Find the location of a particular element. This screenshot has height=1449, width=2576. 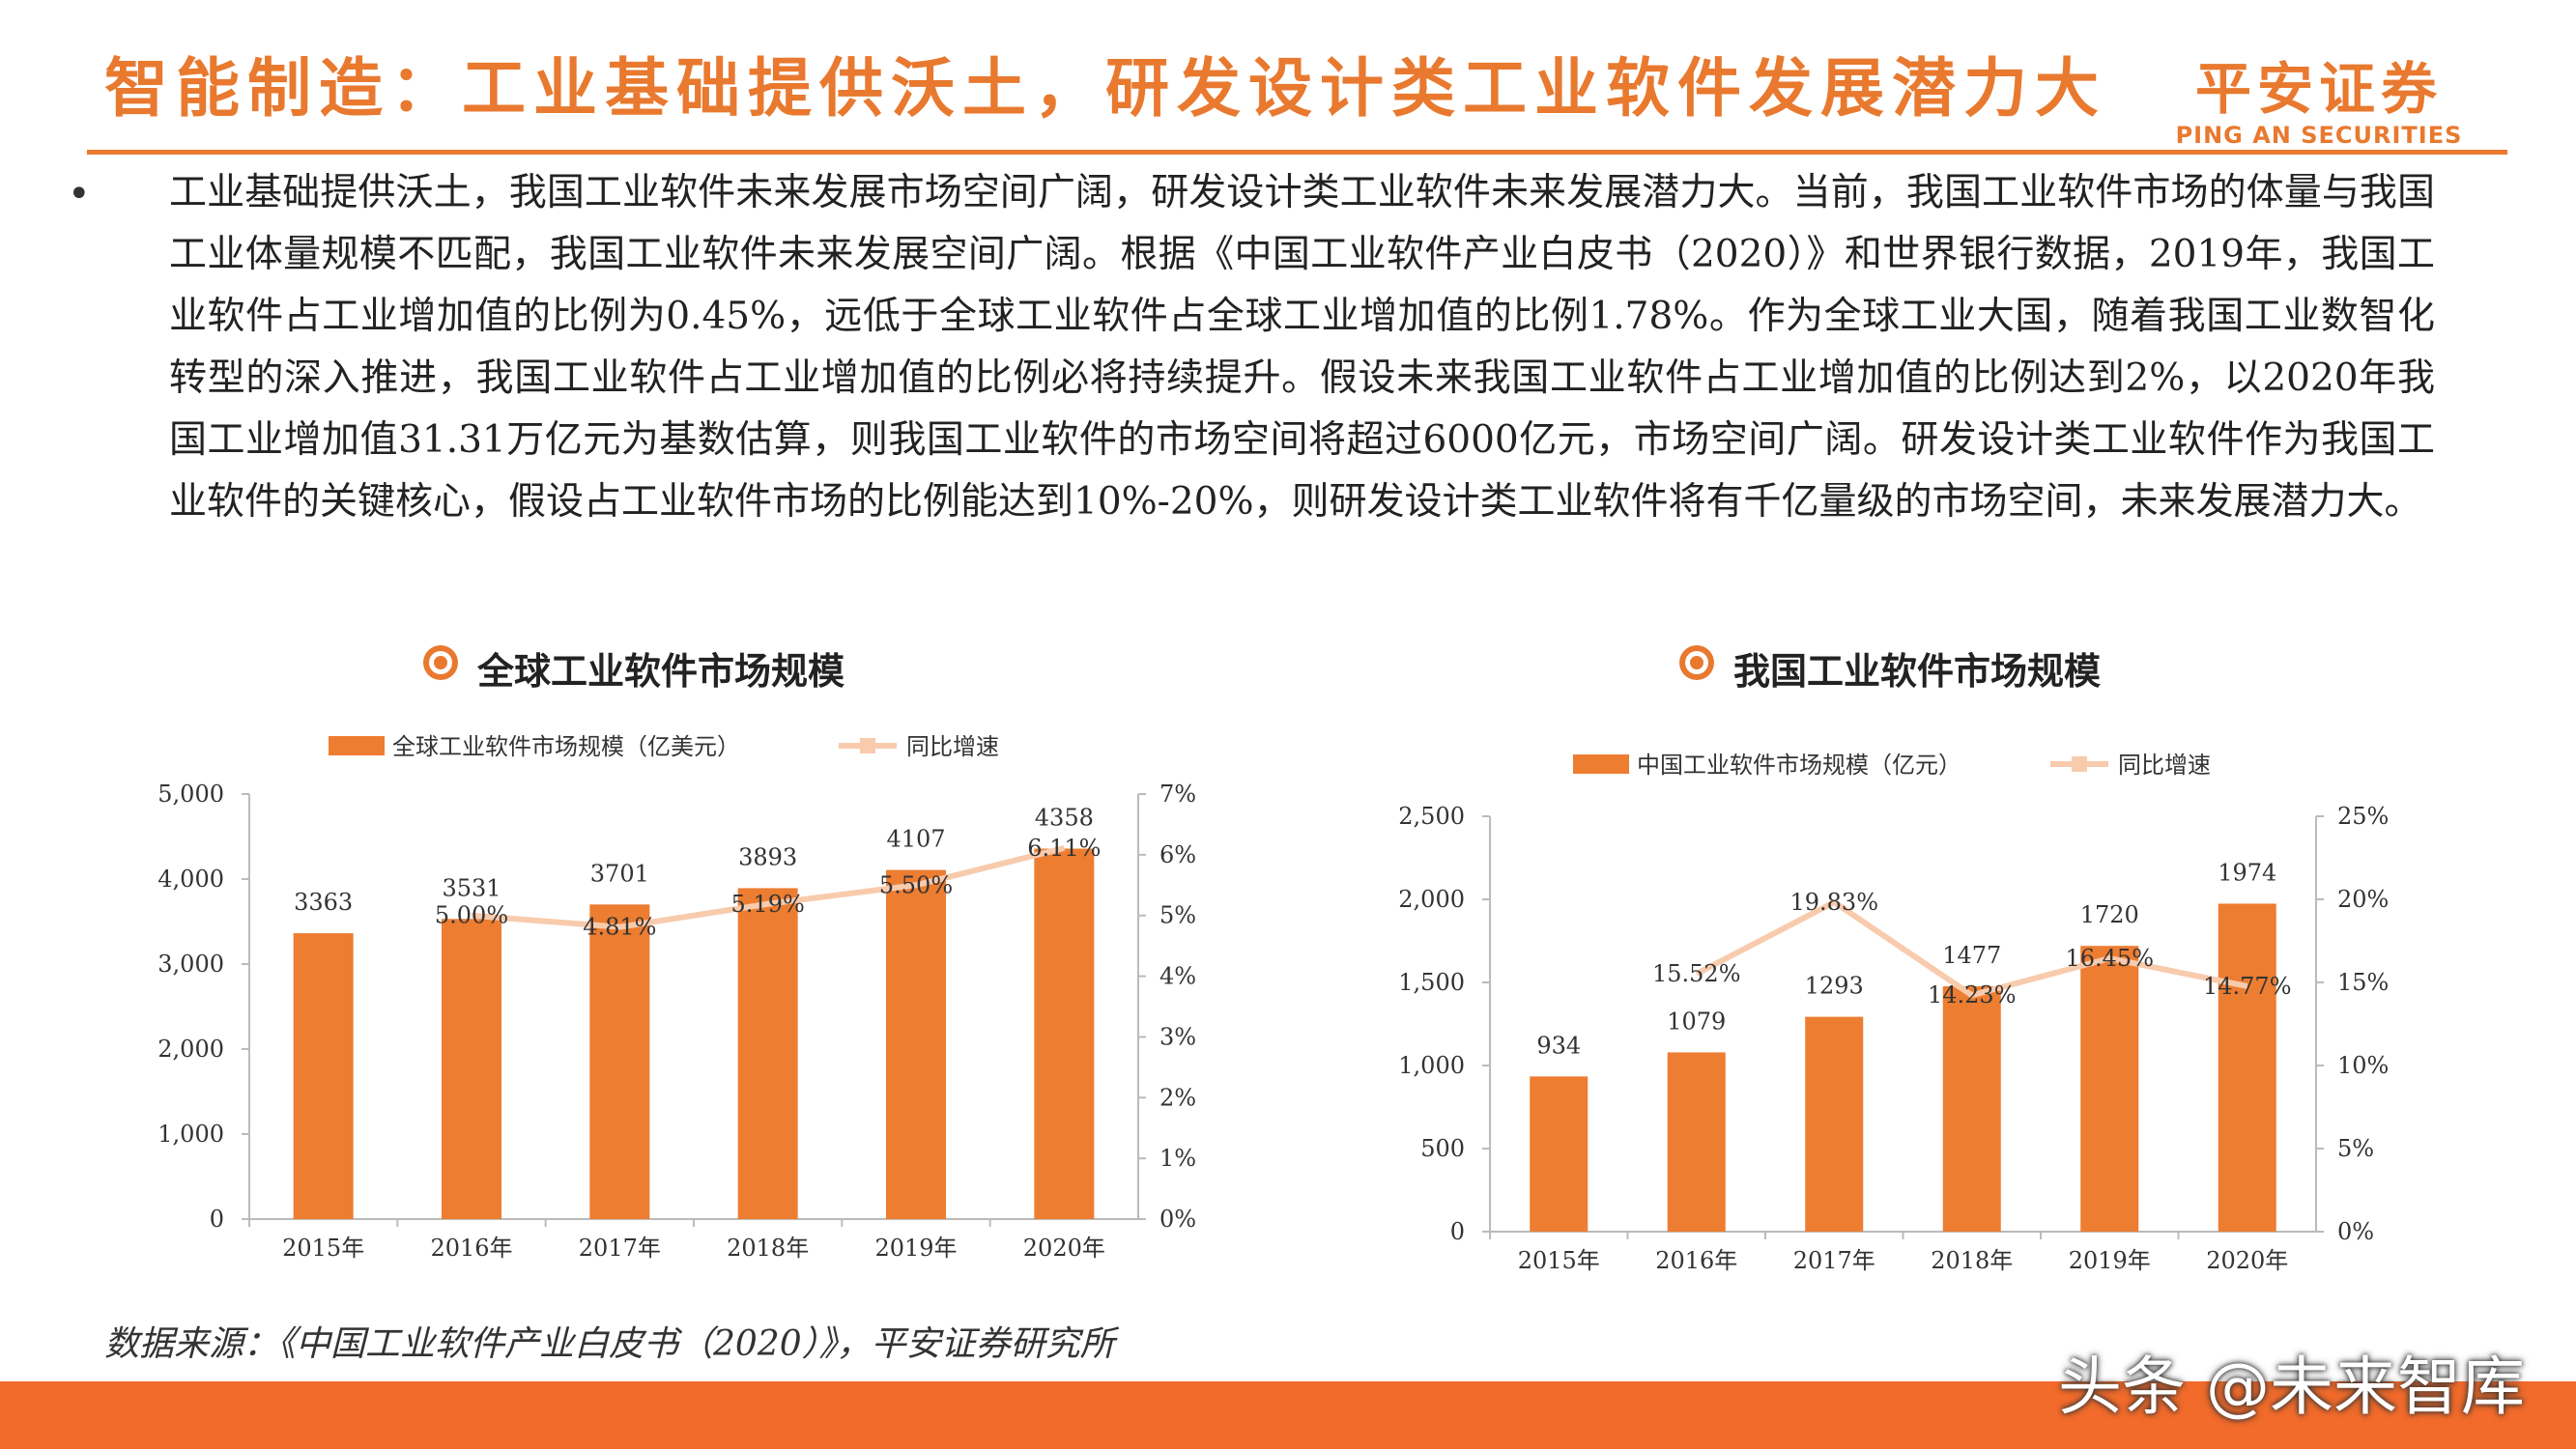

brand-logo: 平安证券 PING AN SECURITIES is located at coordinates (2319, 102).